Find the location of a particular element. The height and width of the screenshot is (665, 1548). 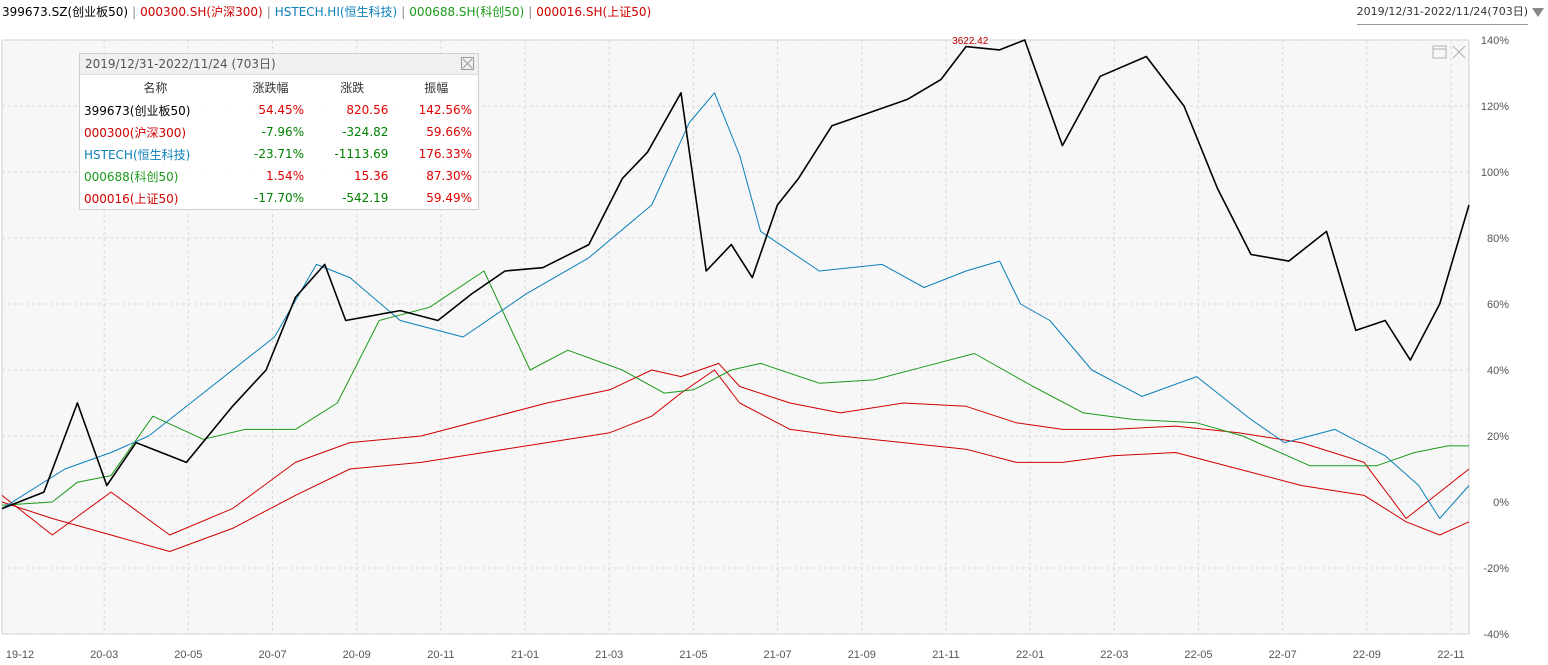

stats-pct-cell: -17.70% is located at coordinates (279, 198).